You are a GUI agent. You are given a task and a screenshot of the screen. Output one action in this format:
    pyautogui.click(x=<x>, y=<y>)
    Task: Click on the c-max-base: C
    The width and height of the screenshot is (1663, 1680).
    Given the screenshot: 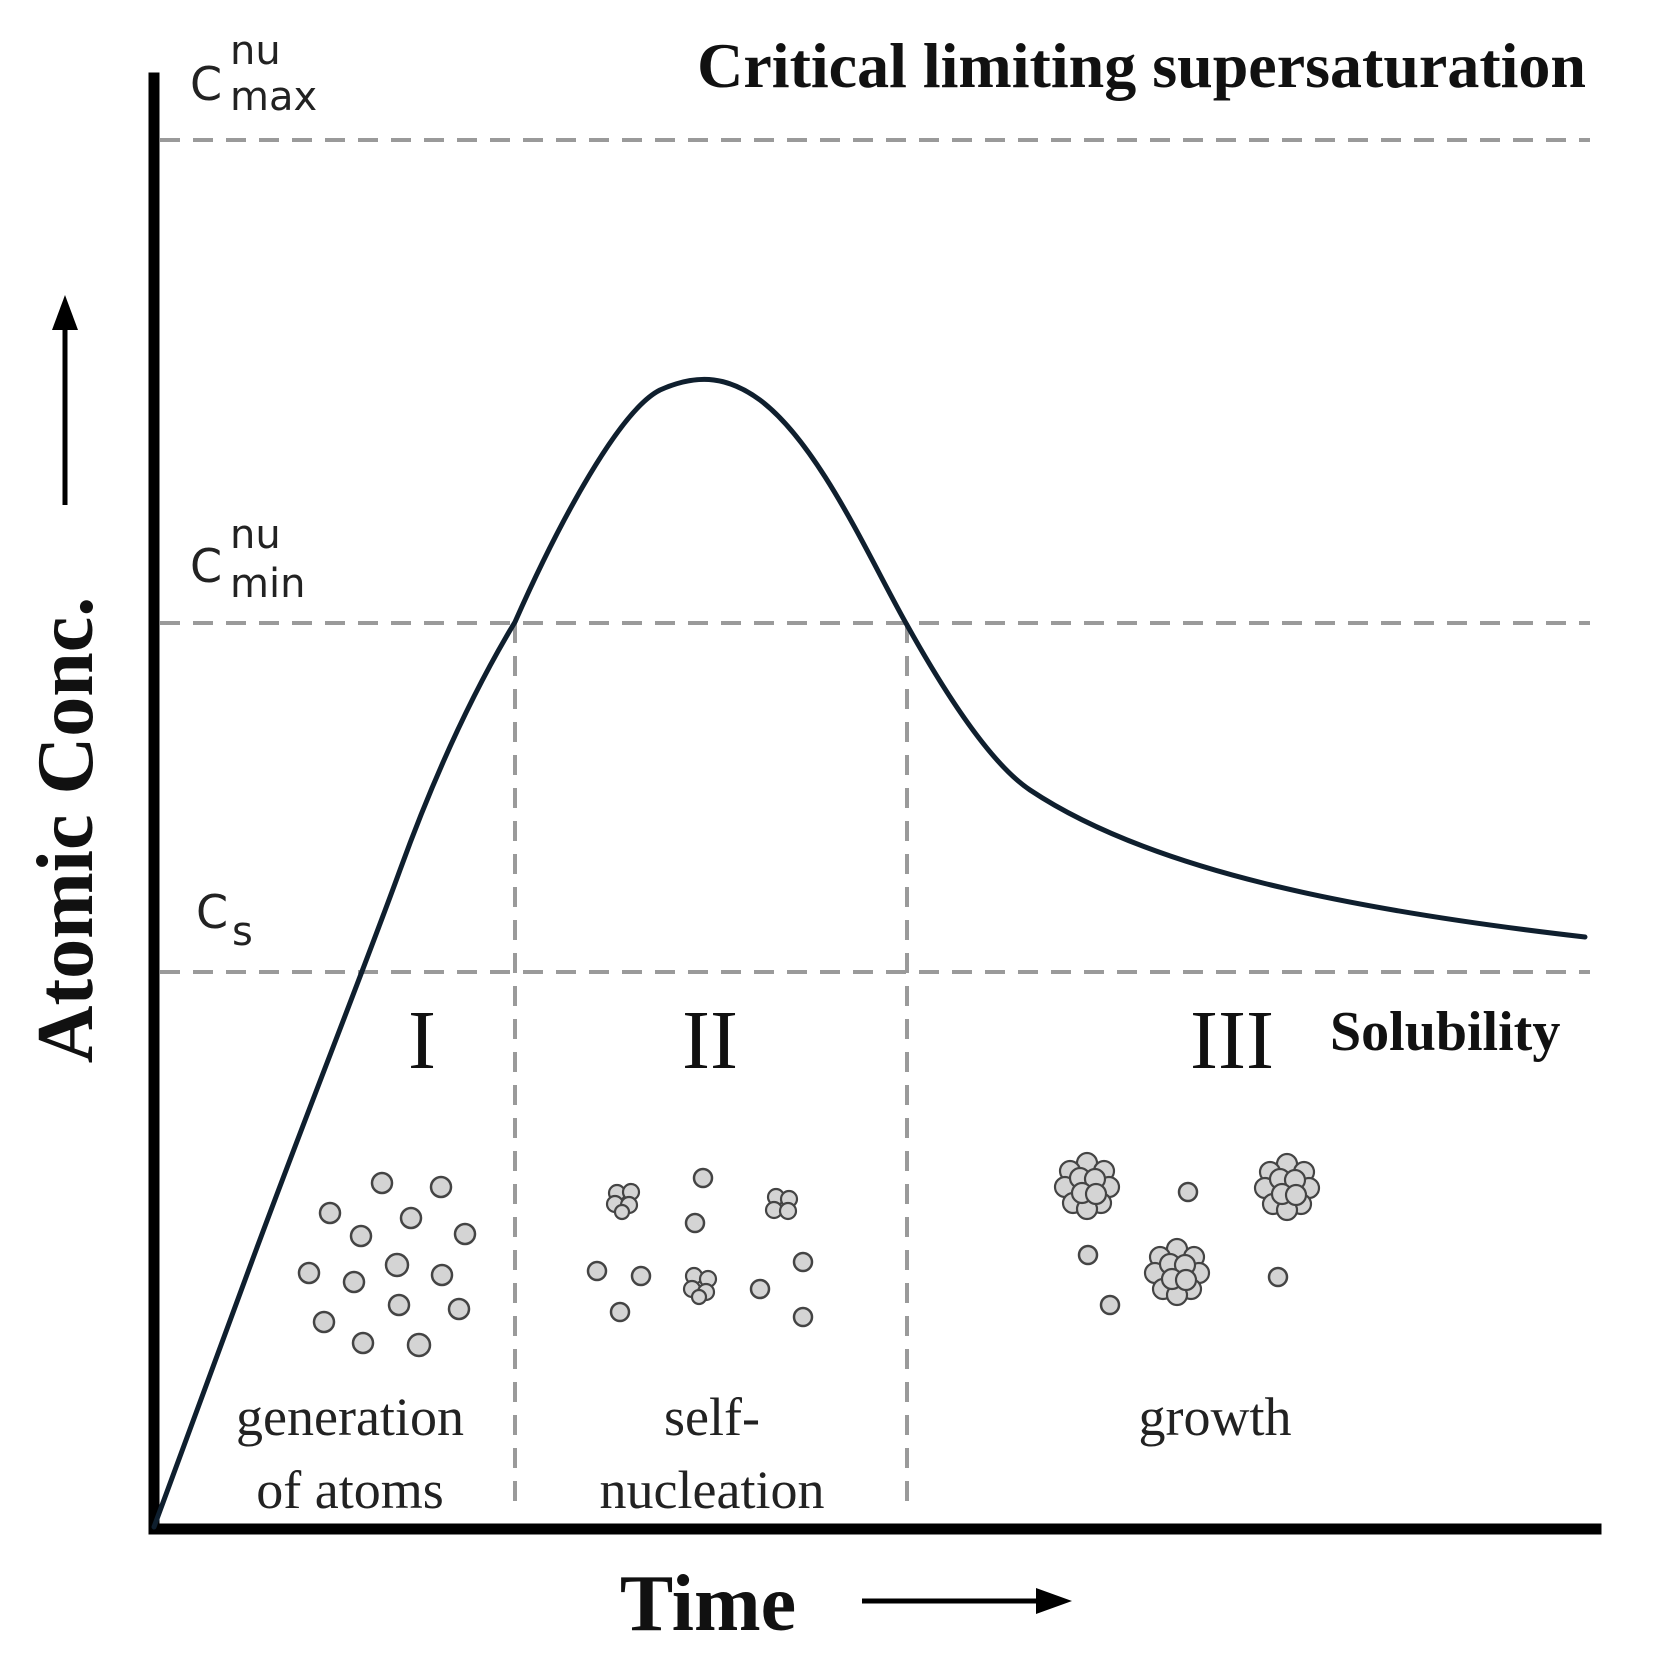 What is the action you would take?
    pyautogui.click(x=206, y=84)
    